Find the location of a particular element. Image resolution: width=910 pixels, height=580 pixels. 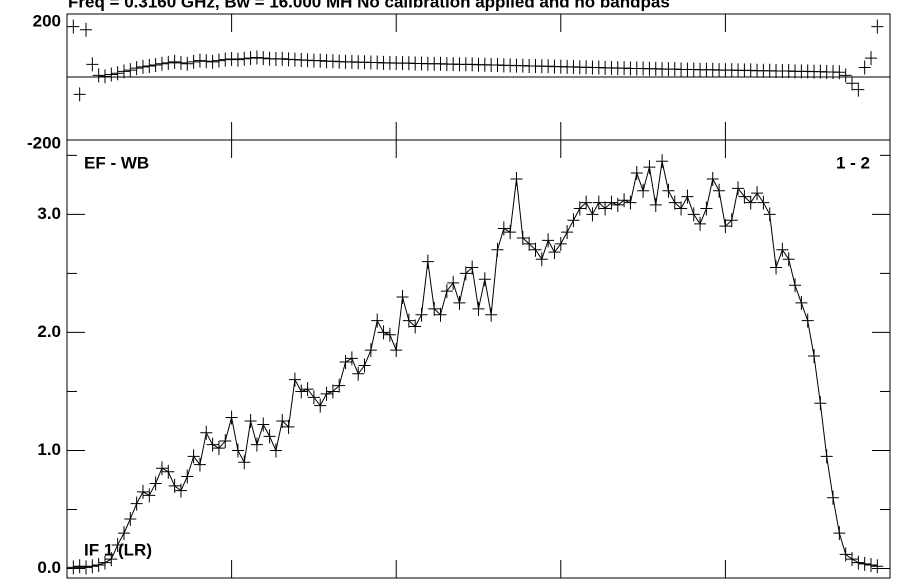

y-tick-label: 0.0 is located at coordinates (49, 567).